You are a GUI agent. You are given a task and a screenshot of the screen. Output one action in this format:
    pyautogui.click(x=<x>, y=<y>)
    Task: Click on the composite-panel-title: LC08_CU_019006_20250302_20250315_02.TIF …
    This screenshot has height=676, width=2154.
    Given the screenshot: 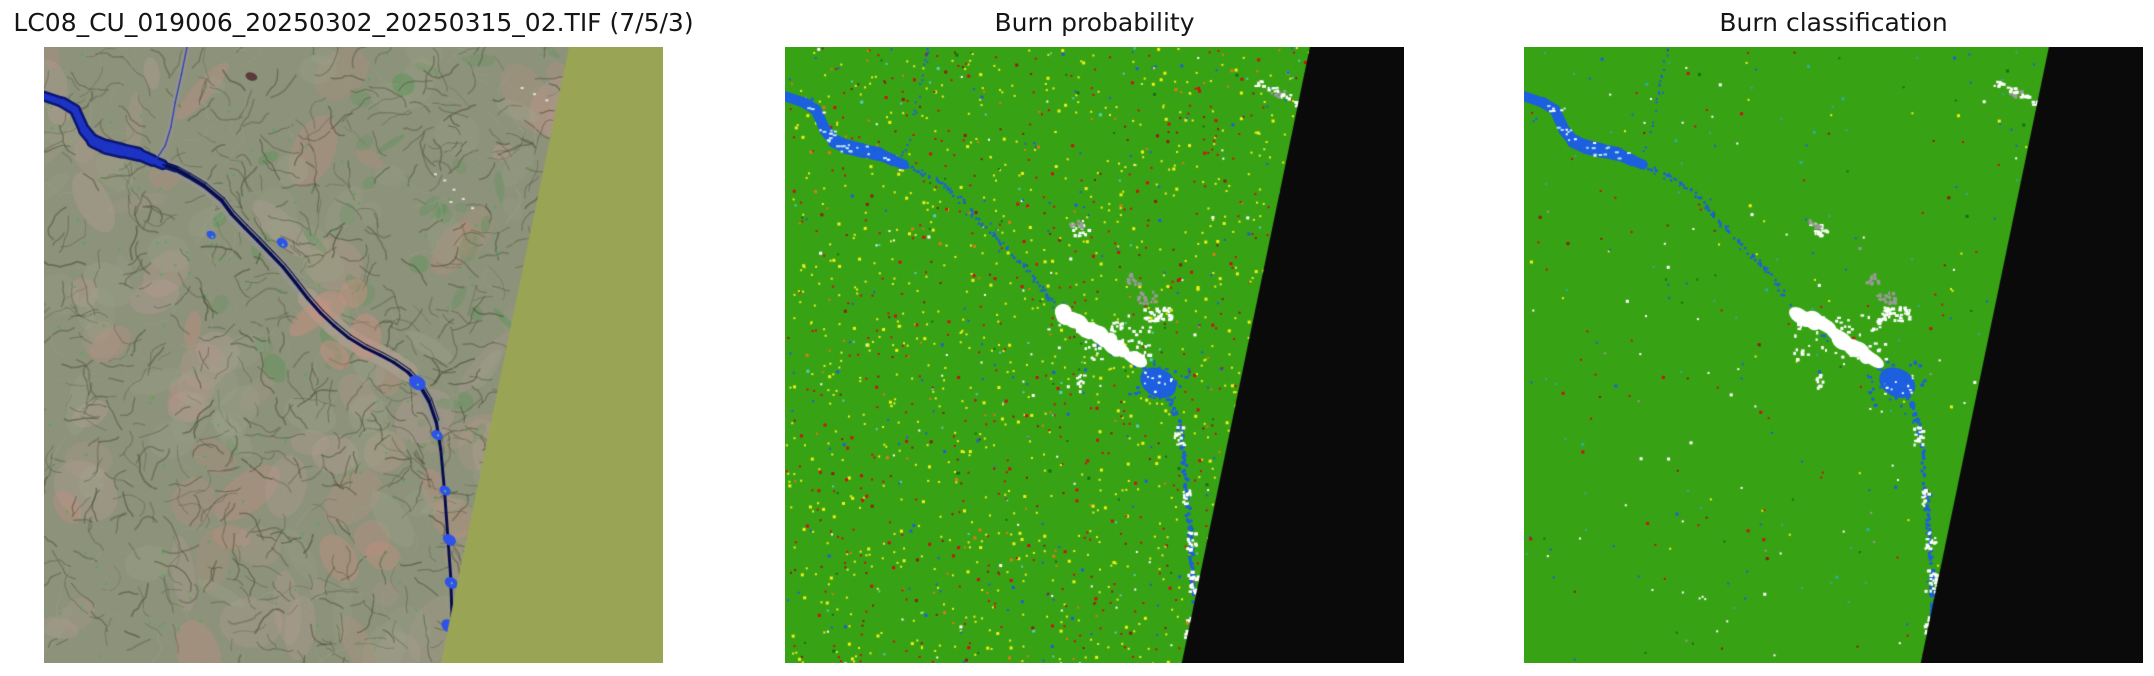 What is the action you would take?
    pyautogui.click(x=353, y=22)
    